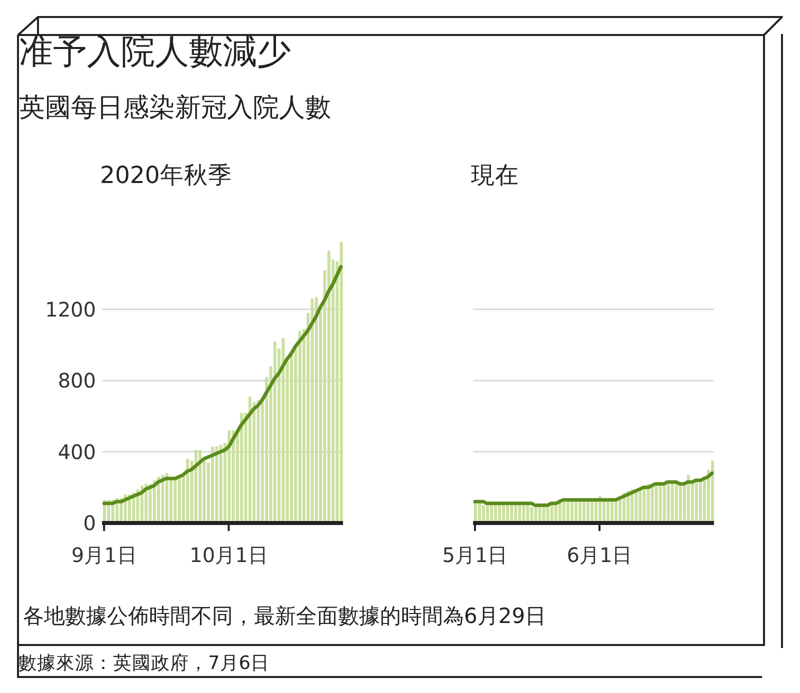 This screenshot has height=693, width=800. What do you see at coordinates (89, 523) in the screenshot?
I see `y-tick-label: 0` at bounding box center [89, 523].